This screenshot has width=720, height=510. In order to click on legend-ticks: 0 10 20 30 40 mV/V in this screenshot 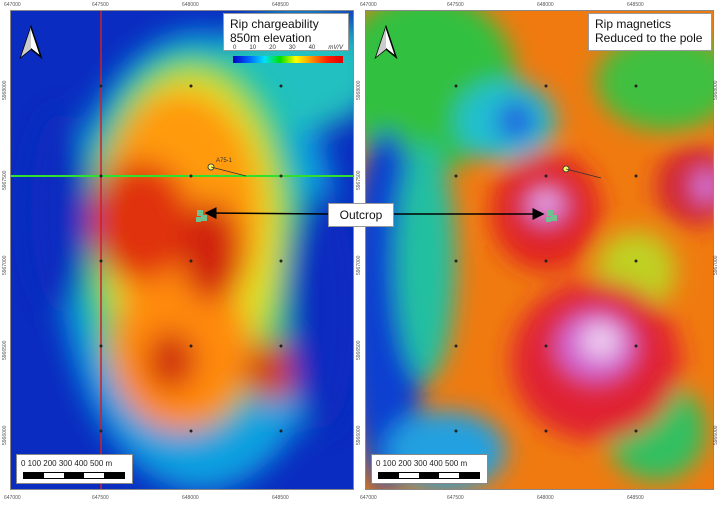, I will do `click(288, 48)`.